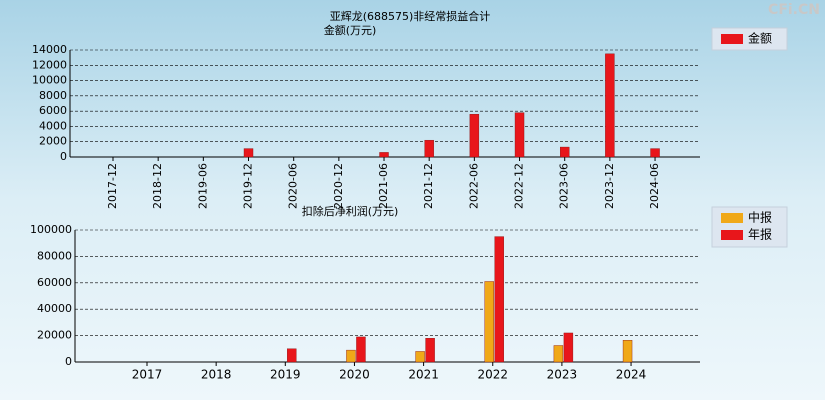 The width and height of the screenshot is (825, 400). Describe the element at coordinates (631, 375) in the screenshot. I see `x-tick-label: 2024` at that location.